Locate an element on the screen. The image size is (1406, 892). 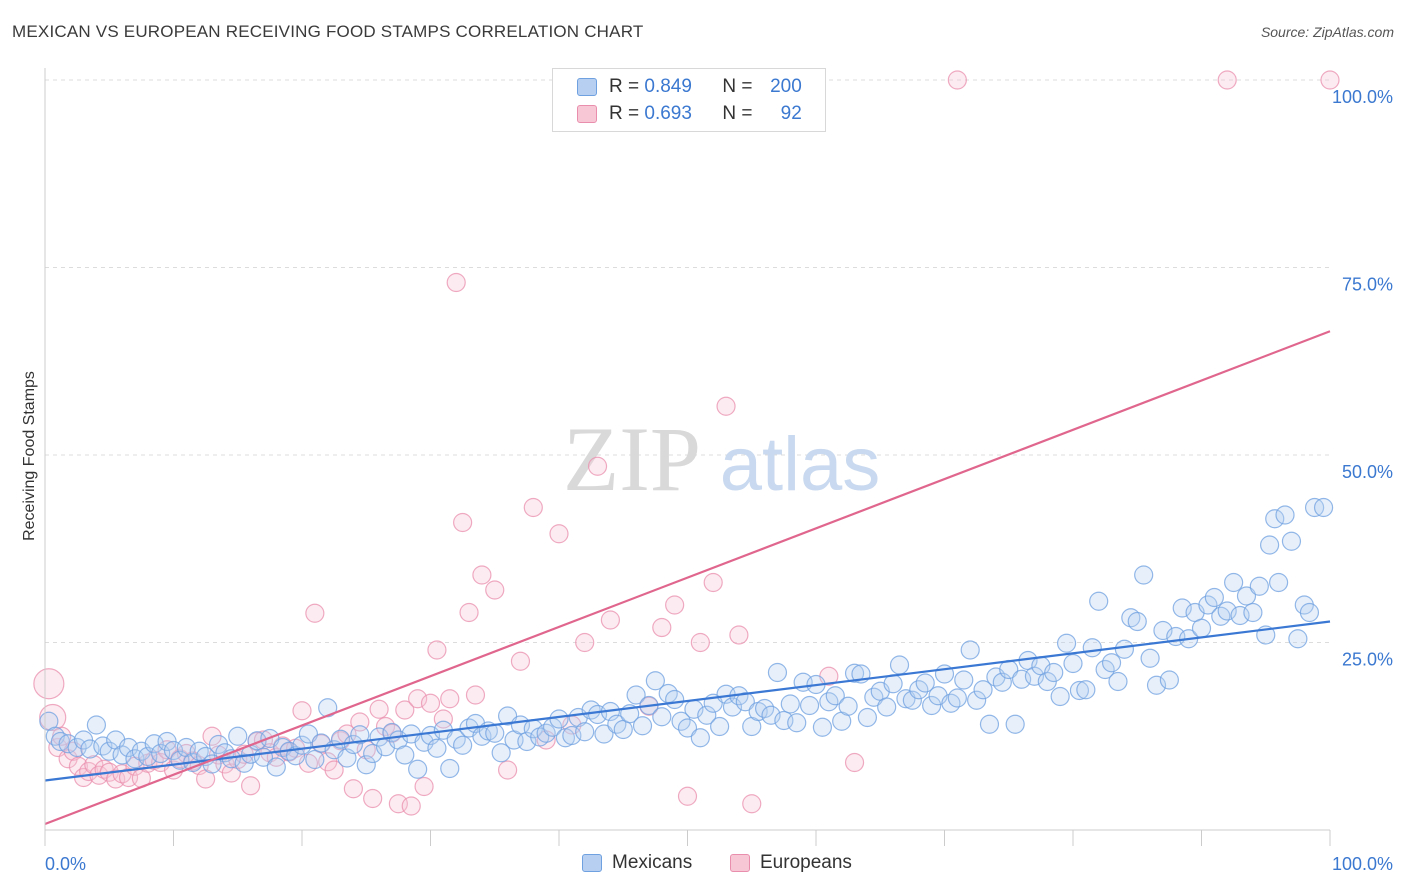
stats-row-europeans: R = 0.693 N = 92 is located at coordinates (677, 114).